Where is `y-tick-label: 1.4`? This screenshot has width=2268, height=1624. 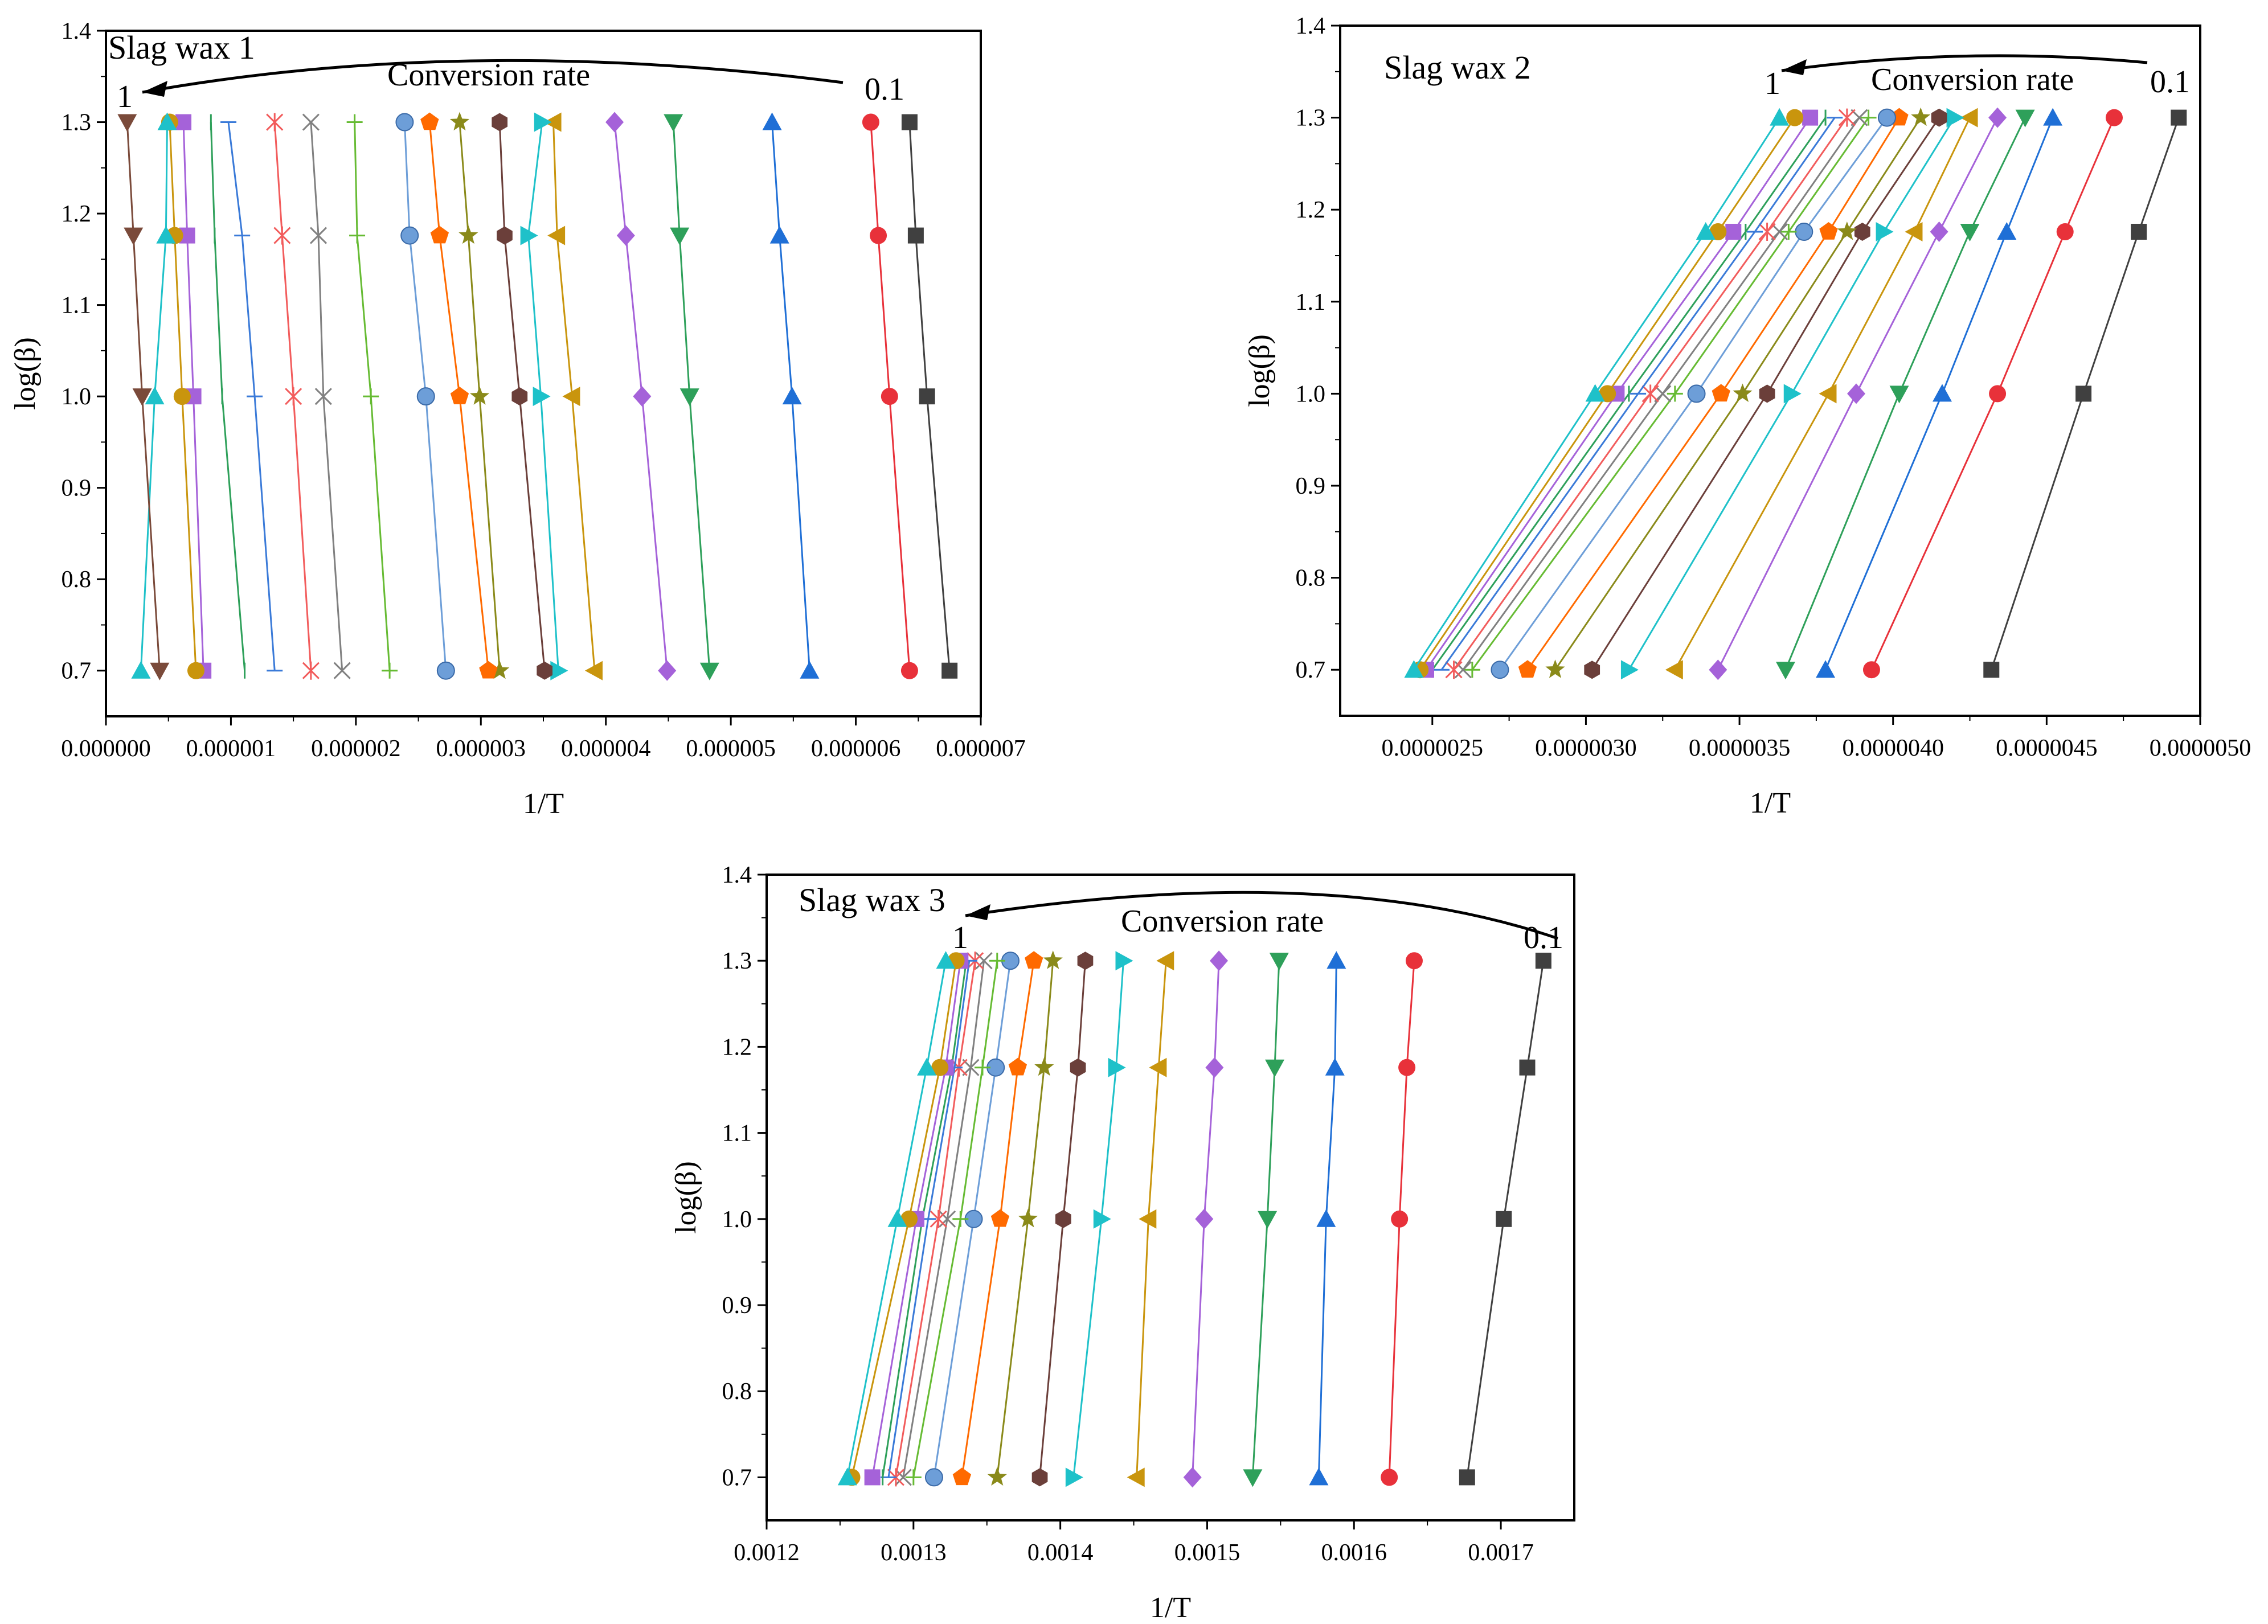
y-tick-label: 1.4 is located at coordinates (77, 31).